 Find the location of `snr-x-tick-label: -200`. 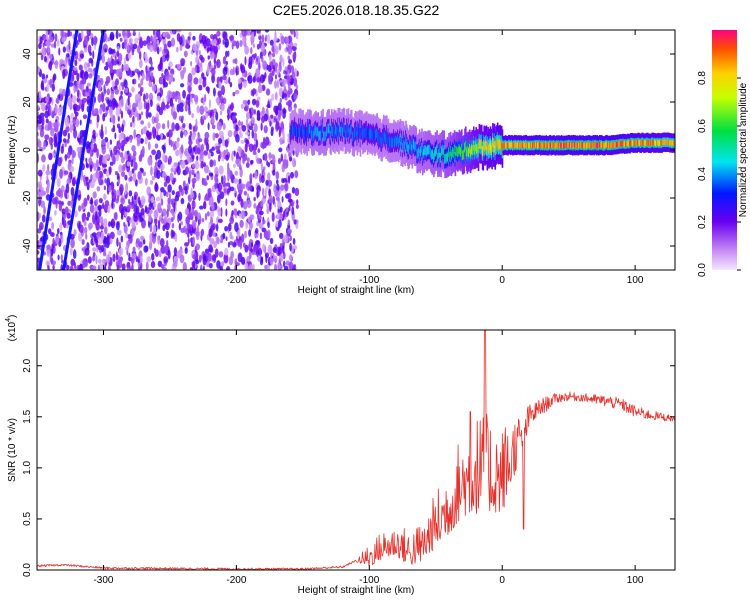

snr-x-tick-label: -200 is located at coordinates (236, 580).